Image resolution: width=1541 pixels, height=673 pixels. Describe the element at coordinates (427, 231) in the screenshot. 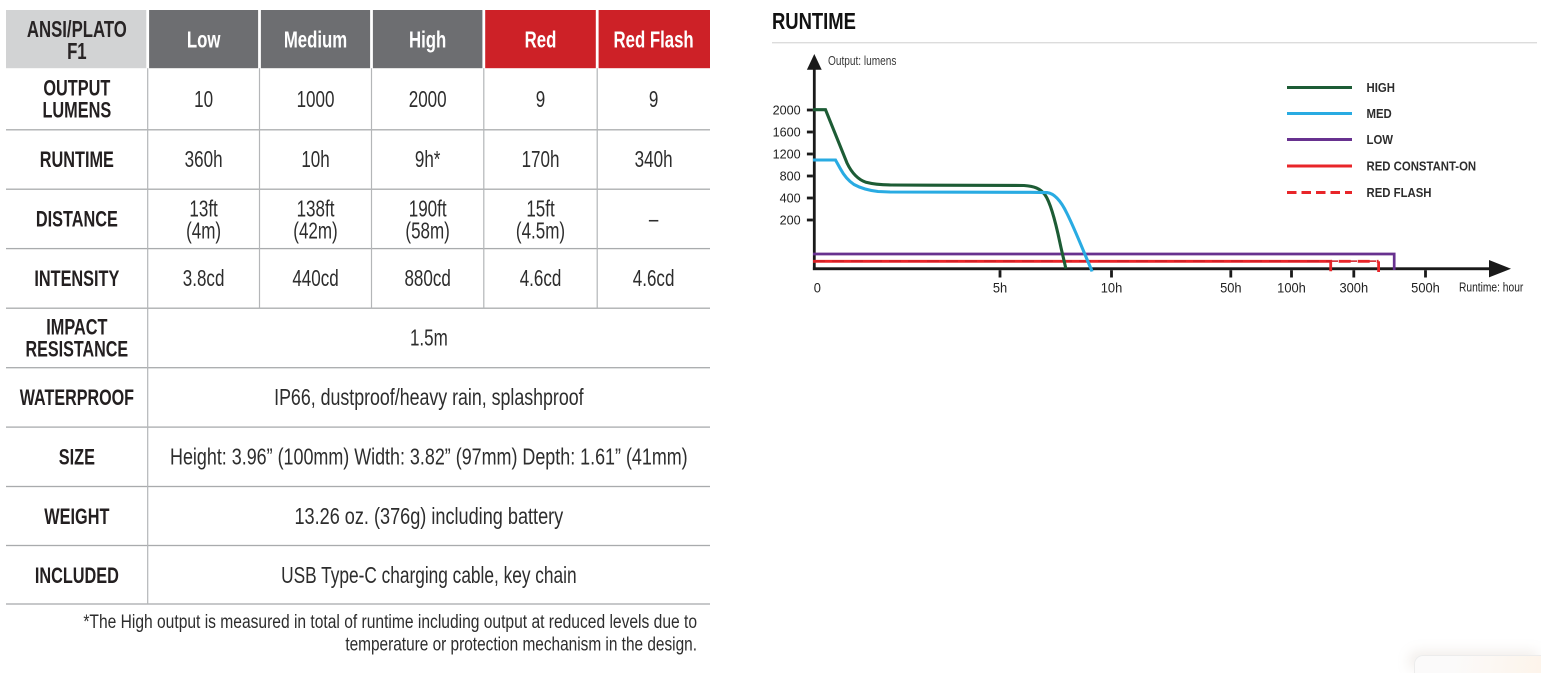

I see `svg-text: (58m)` at that location.